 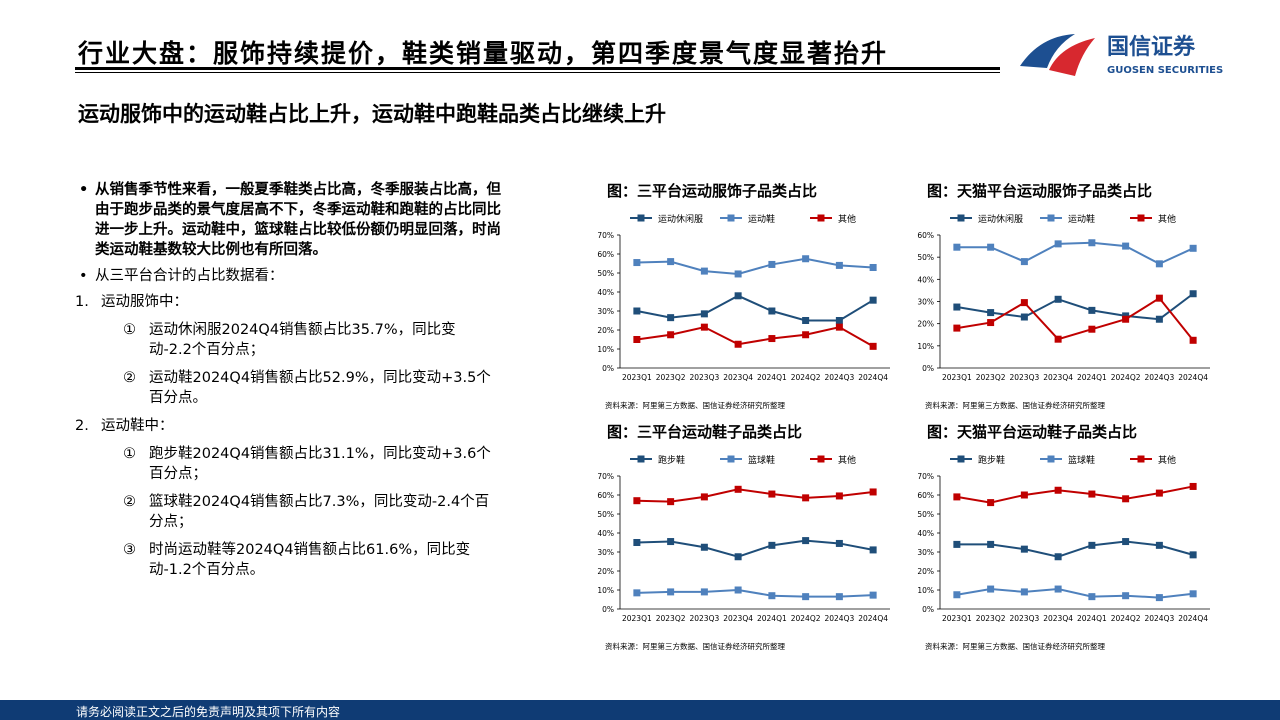 I want to click on footer: 请务必阅读正文之后的免责声明及其项下所有内容, so click(x=640, y=710).